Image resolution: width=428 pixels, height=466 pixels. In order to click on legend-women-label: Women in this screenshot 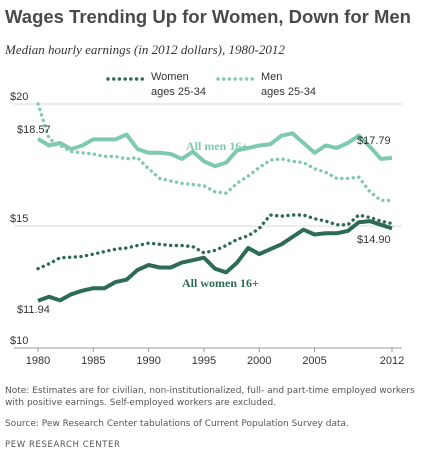, I will do `click(170, 77)`.